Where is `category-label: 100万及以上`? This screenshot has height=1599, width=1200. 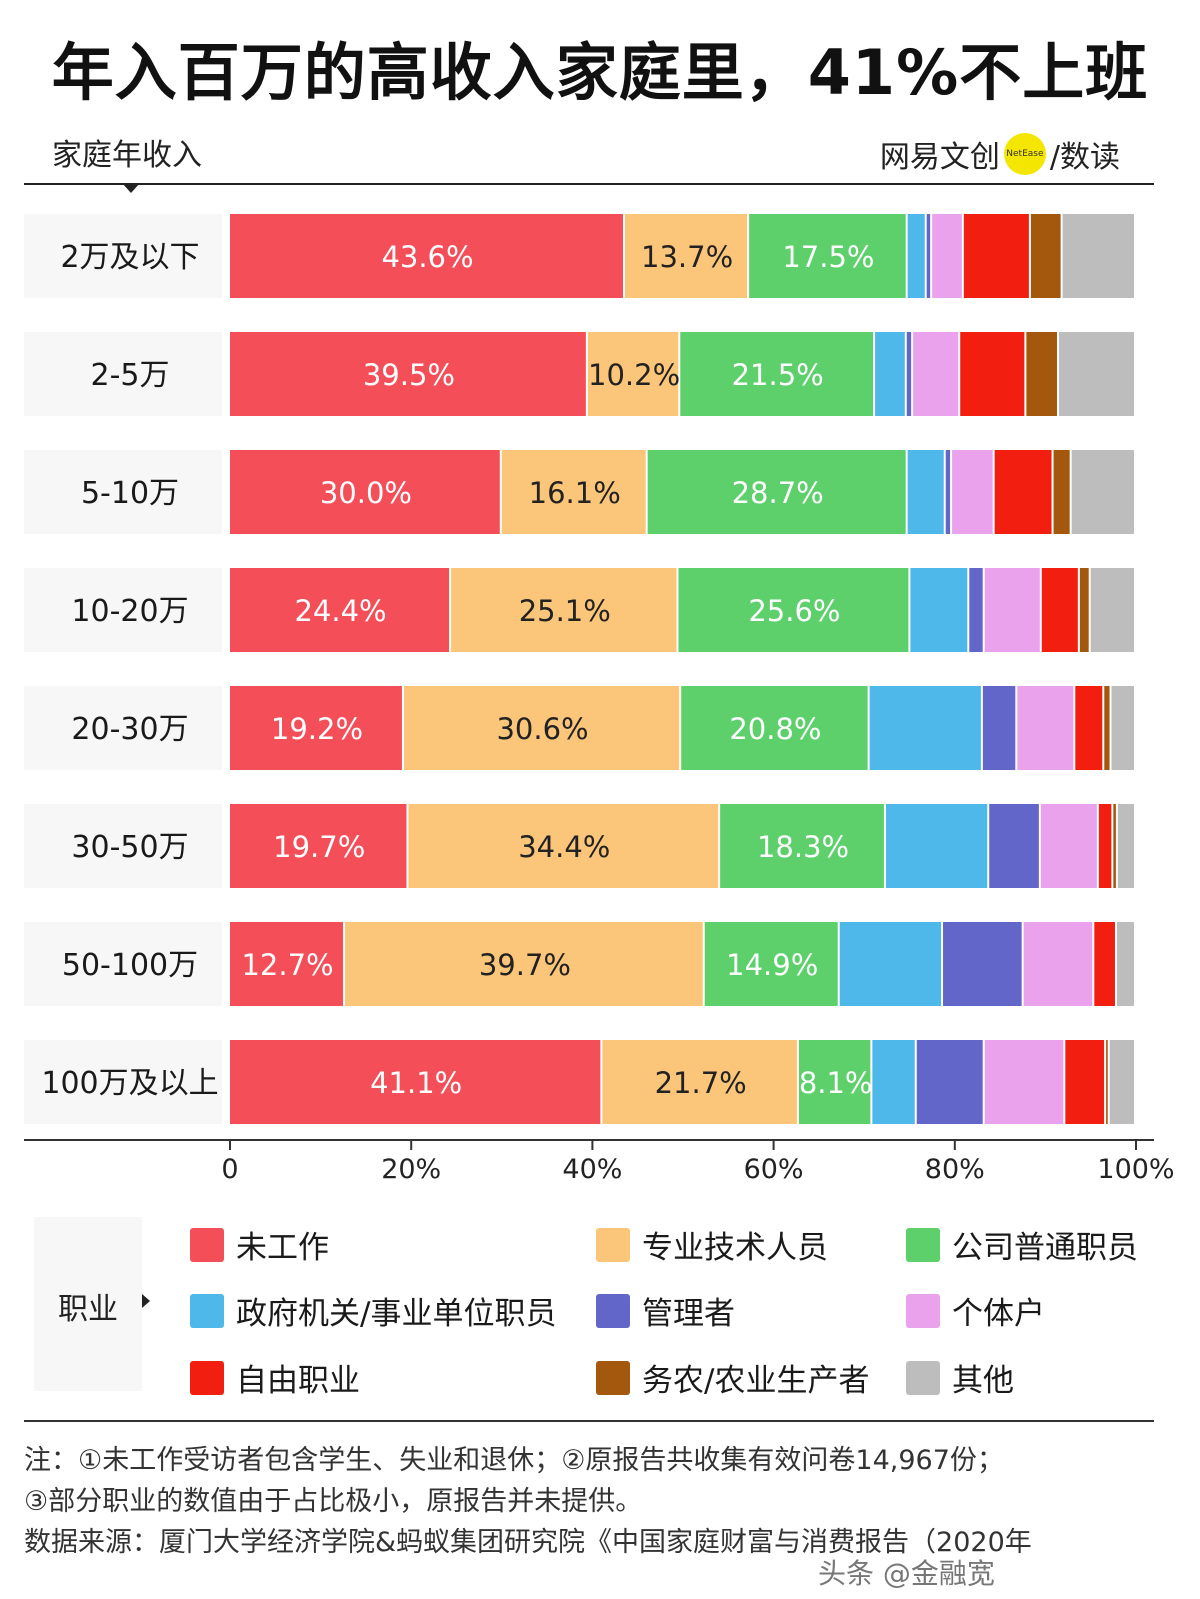
category-label: 100万及以上 is located at coordinates (129, 1083).